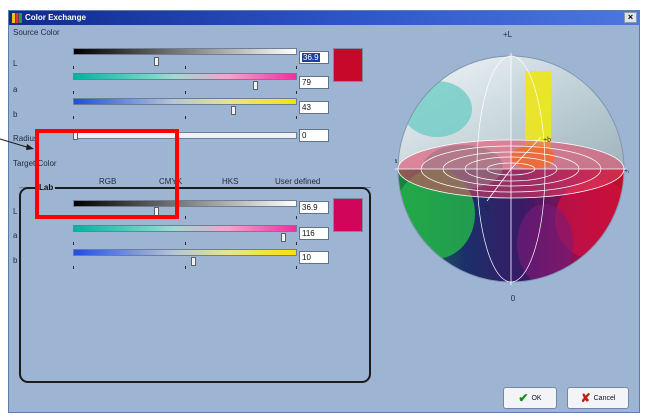 The width and height of the screenshot is (649, 415). Describe the element at coordinates (55, 17) in the screenshot. I see `window-title: Color Exchange` at that location.